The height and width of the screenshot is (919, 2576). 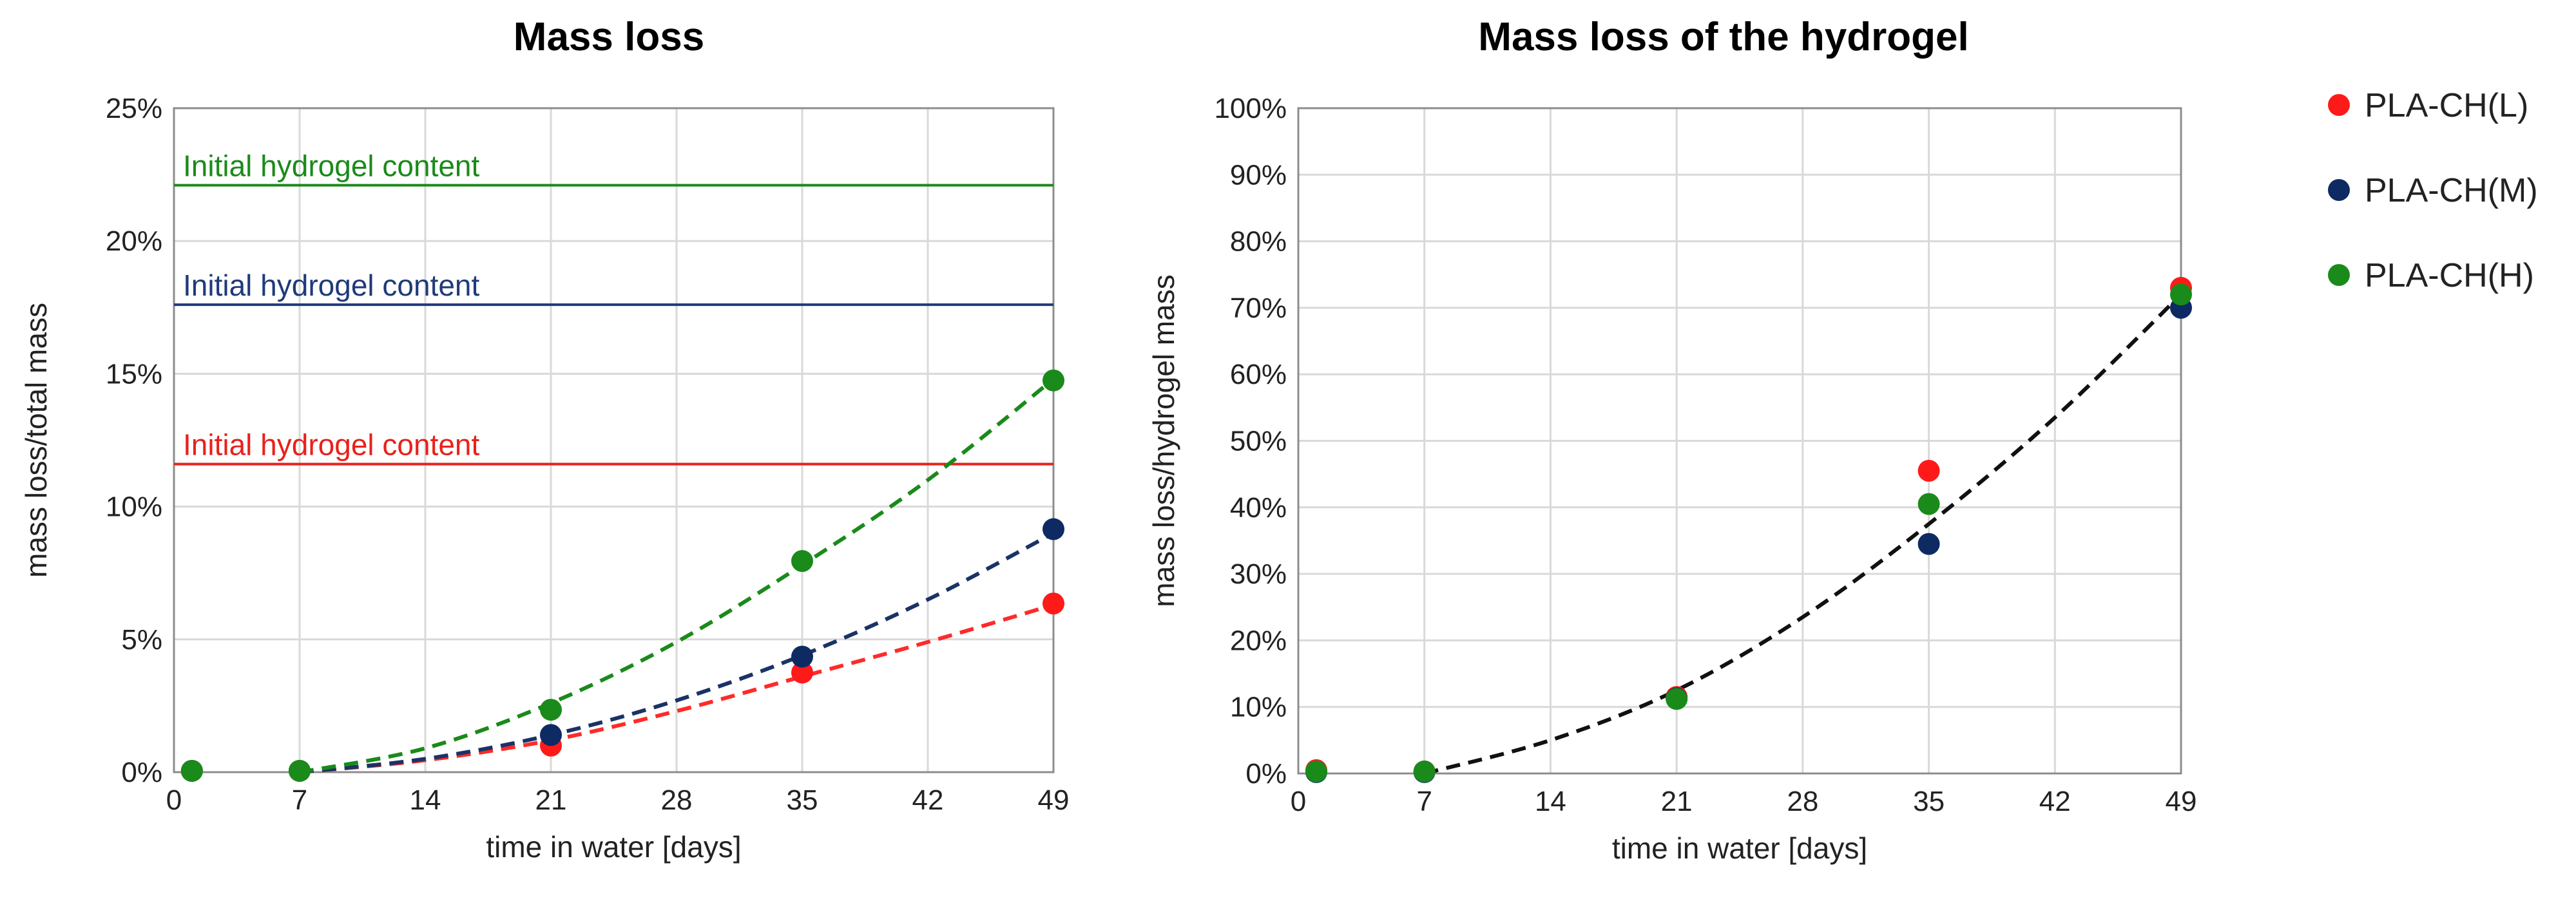 What do you see at coordinates (1259, 508) in the screenshot?
I see `y-tick-label: 40%` at bounding box center [1259, 508].